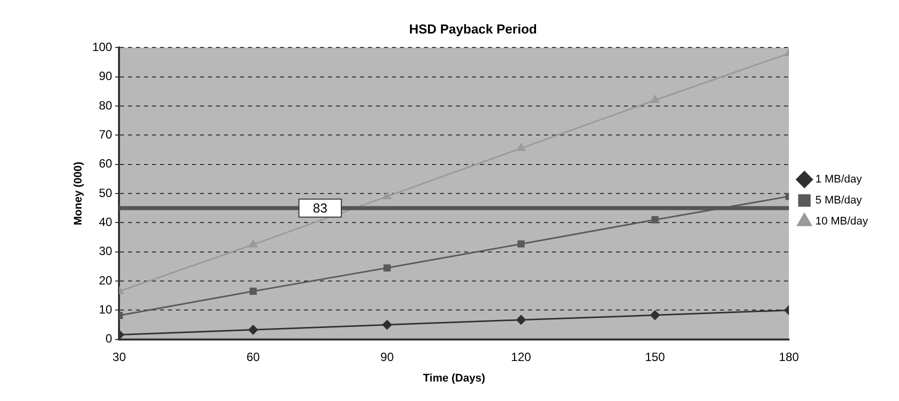 The image size is (899, 401). I want to click on y-tick-label: 50, so click(105, 193).